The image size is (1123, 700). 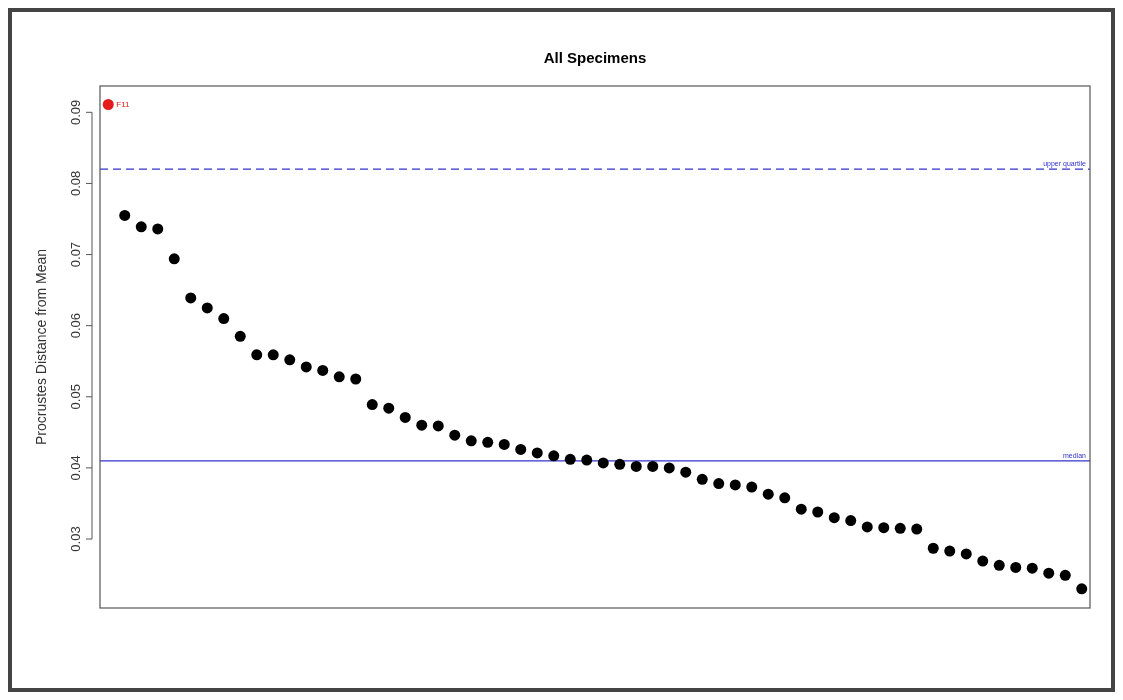 What do you see at coordinates (75, 254) in the screenshot?
I see `y-tick-label: 0.07` at bounding box center [75, 254].